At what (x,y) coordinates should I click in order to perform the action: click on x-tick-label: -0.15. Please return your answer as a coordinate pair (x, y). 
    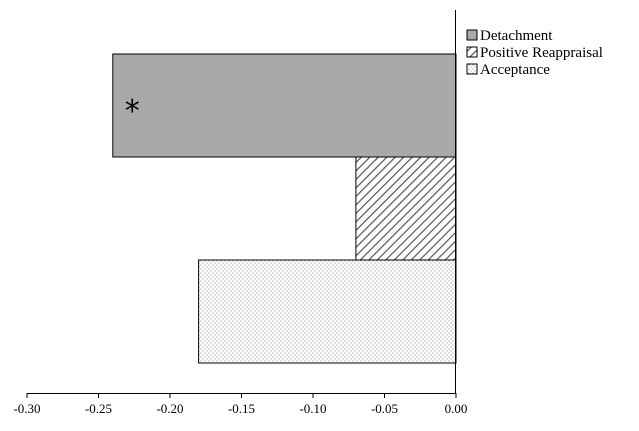
    Looking at the image, I should click on (241, 408).